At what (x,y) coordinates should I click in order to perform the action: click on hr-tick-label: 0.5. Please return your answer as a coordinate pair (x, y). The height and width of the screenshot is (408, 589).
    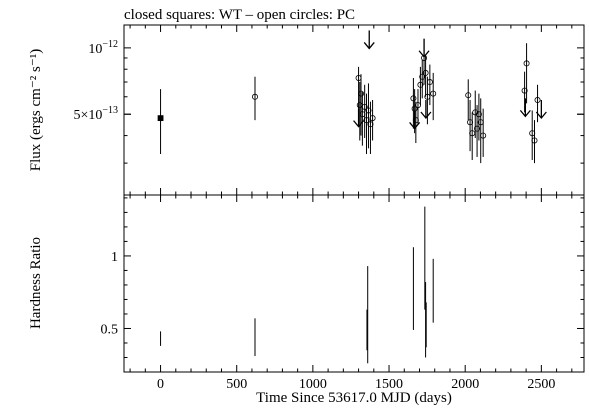
    Looking at the image, I should click on (110, 329).